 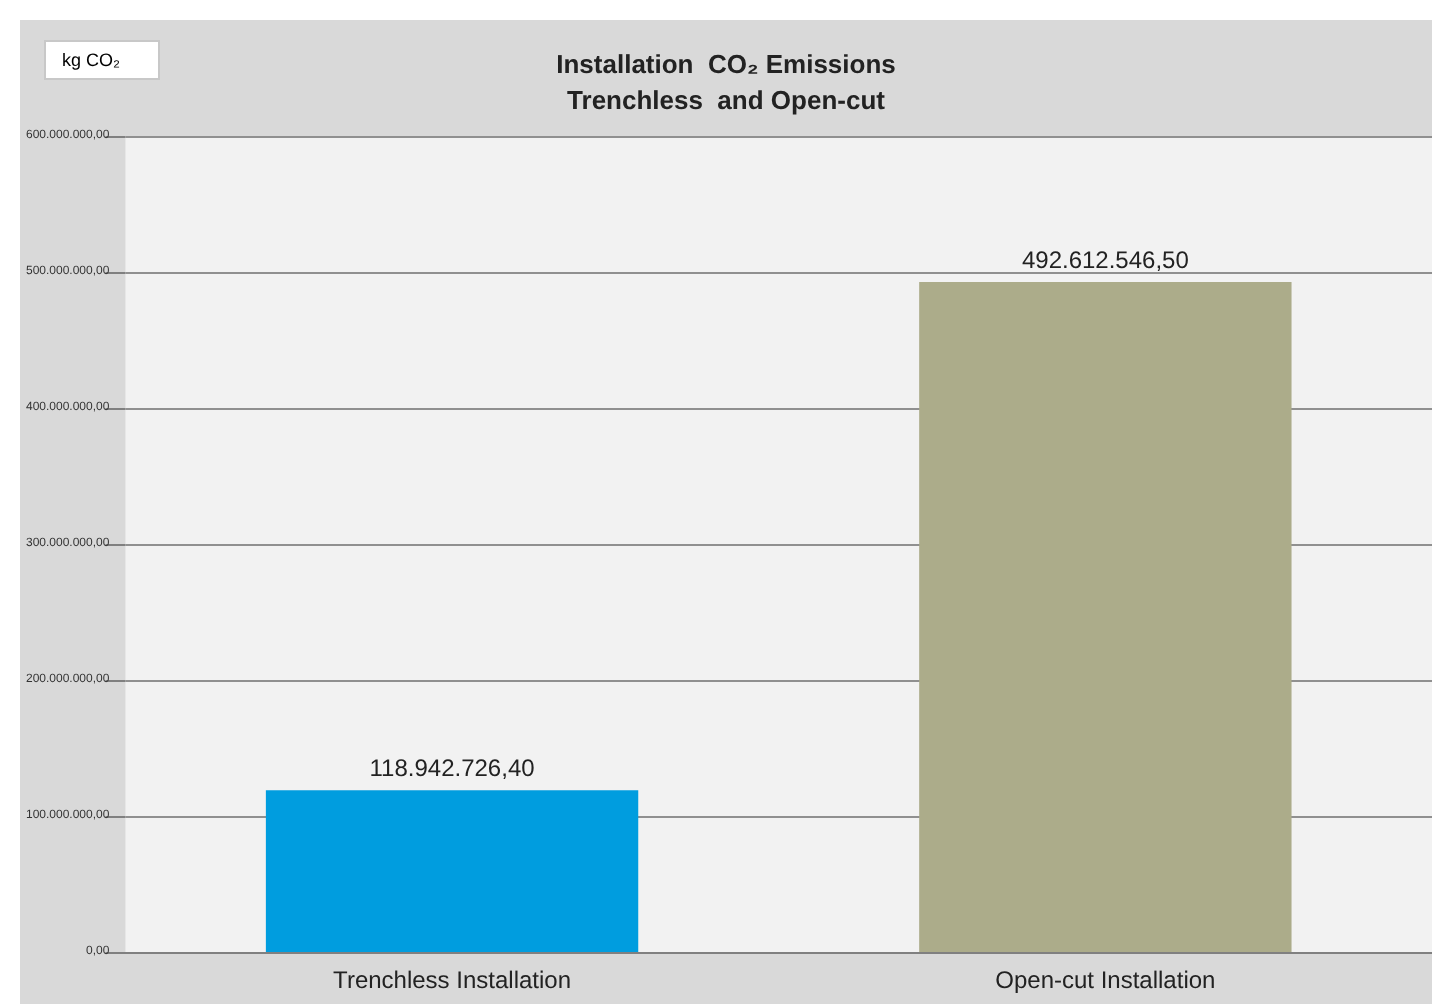 I want to click on data-label: 118.942.726,40, so click(x=452, y=768).